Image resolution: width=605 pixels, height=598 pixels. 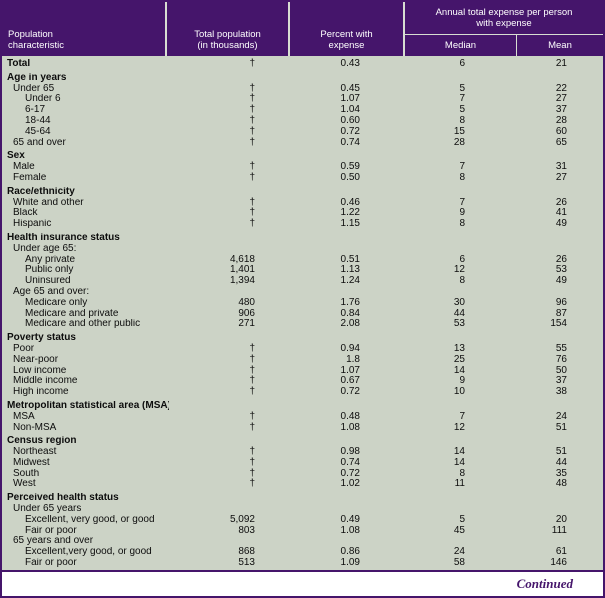 What do you see at coordinates (462, 213) in the screenshot?
I see `cell-median: 9` at bounding box center [462, 213].